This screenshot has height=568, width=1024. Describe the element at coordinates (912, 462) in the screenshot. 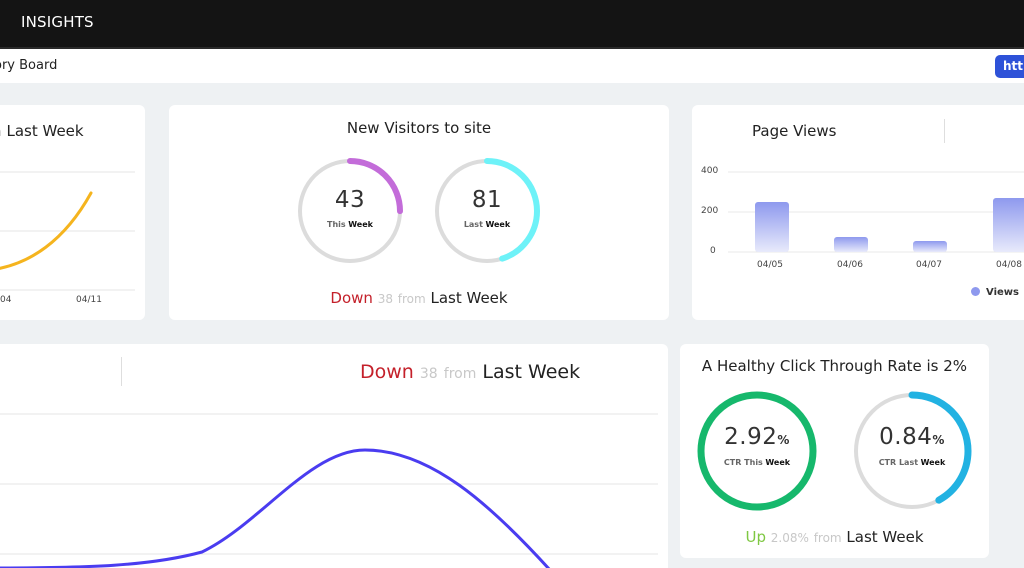

I see `ctr-last-week-label: CTR Last Week` at that location.